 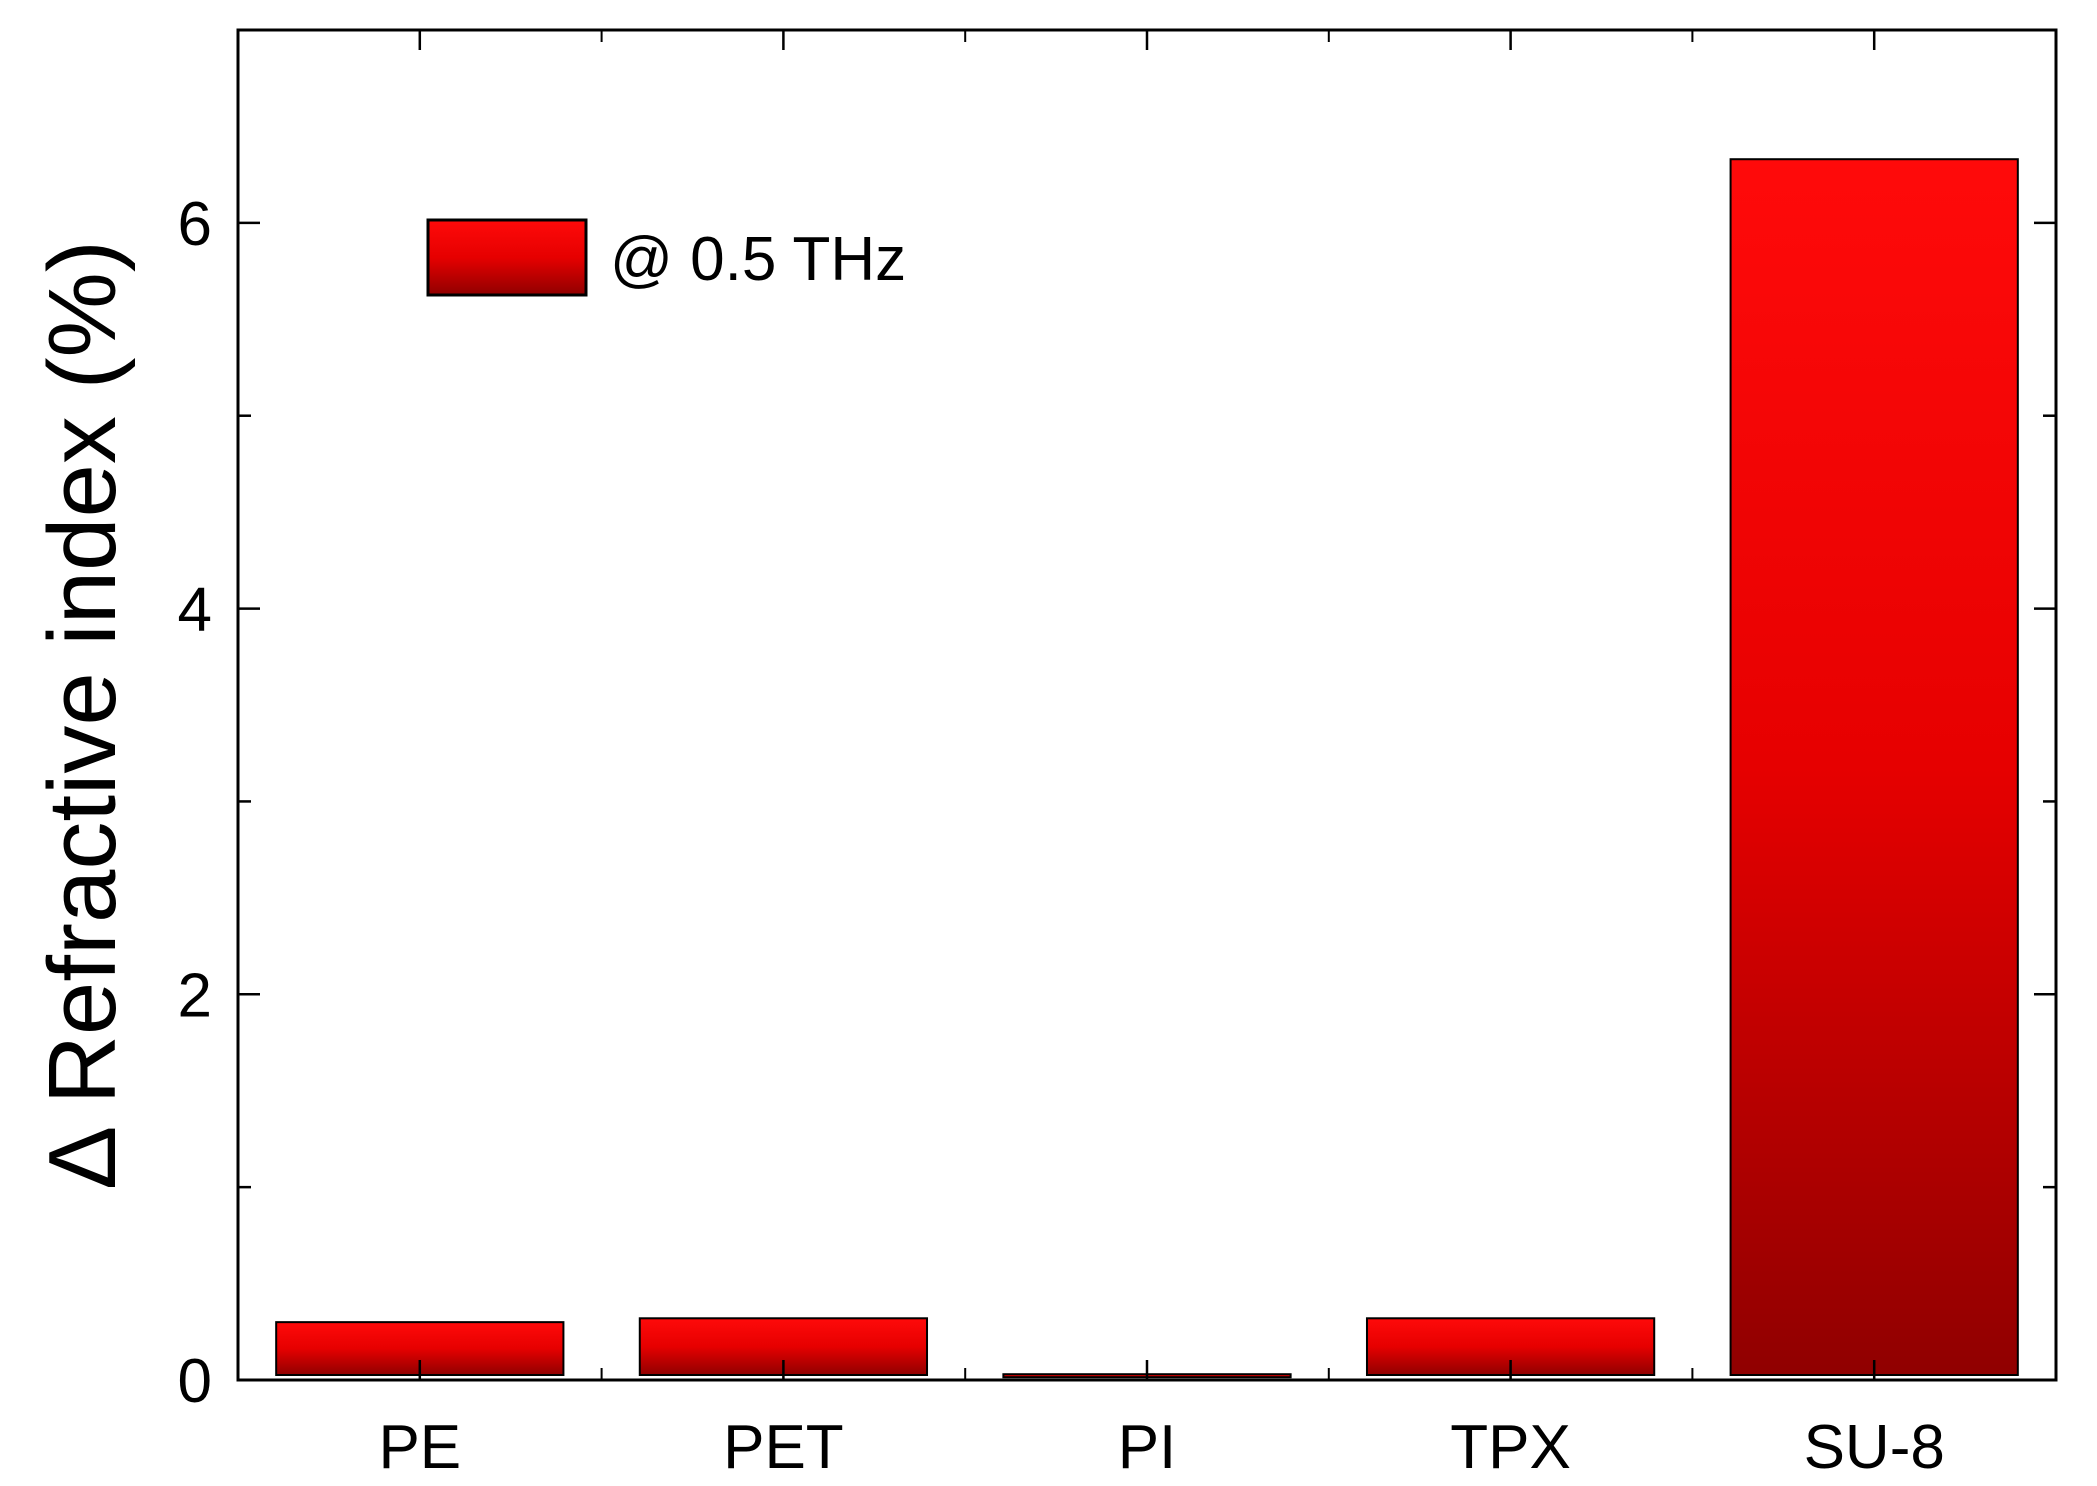 I want to click on x-tick-label-pet: PET, so click(x=783, y=1447).